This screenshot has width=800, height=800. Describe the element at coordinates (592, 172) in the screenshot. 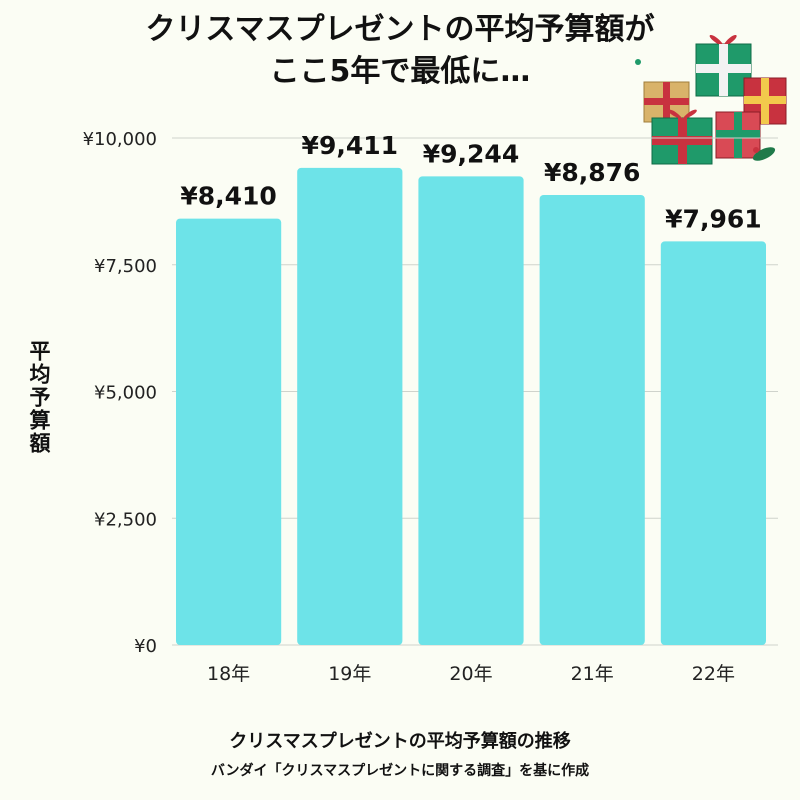

I see `data-label: ¥8,876` at that location.